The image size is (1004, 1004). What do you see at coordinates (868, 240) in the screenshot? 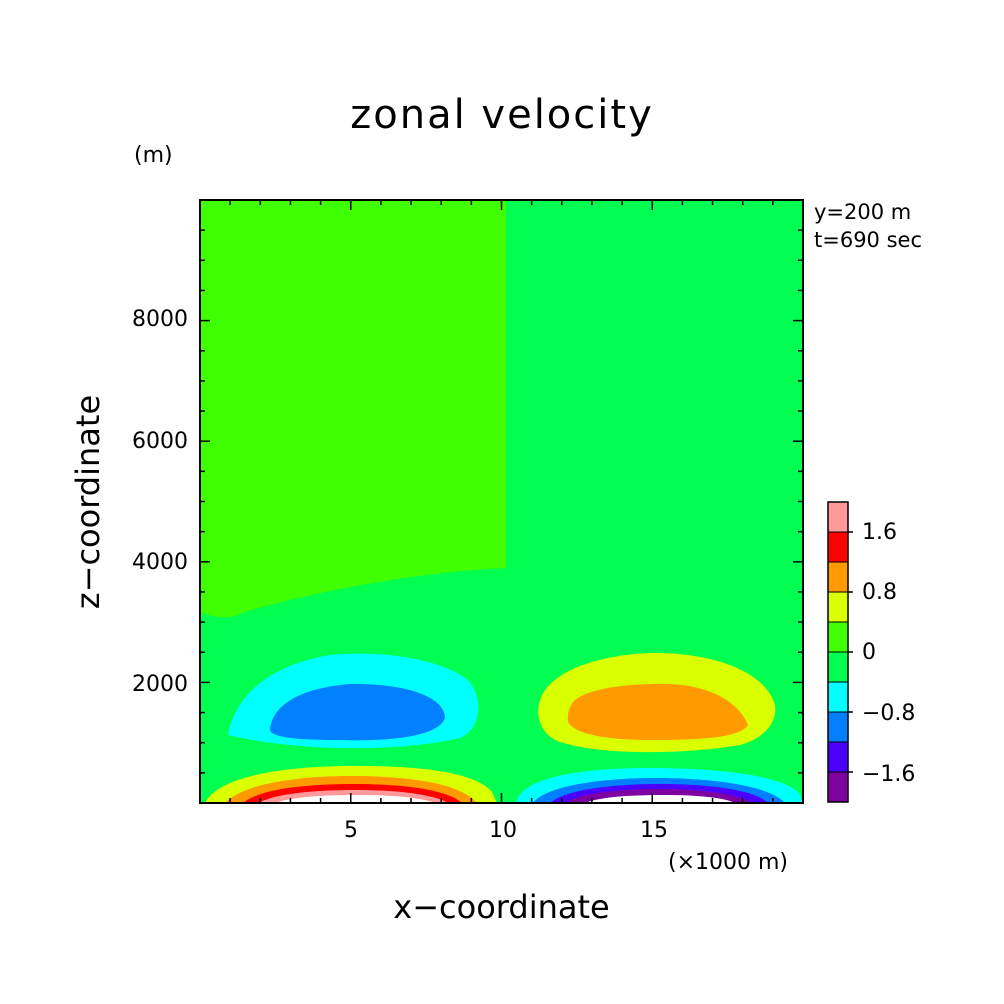
I see `annotation-time: t=690 sec` at bounding box center [868, 240].